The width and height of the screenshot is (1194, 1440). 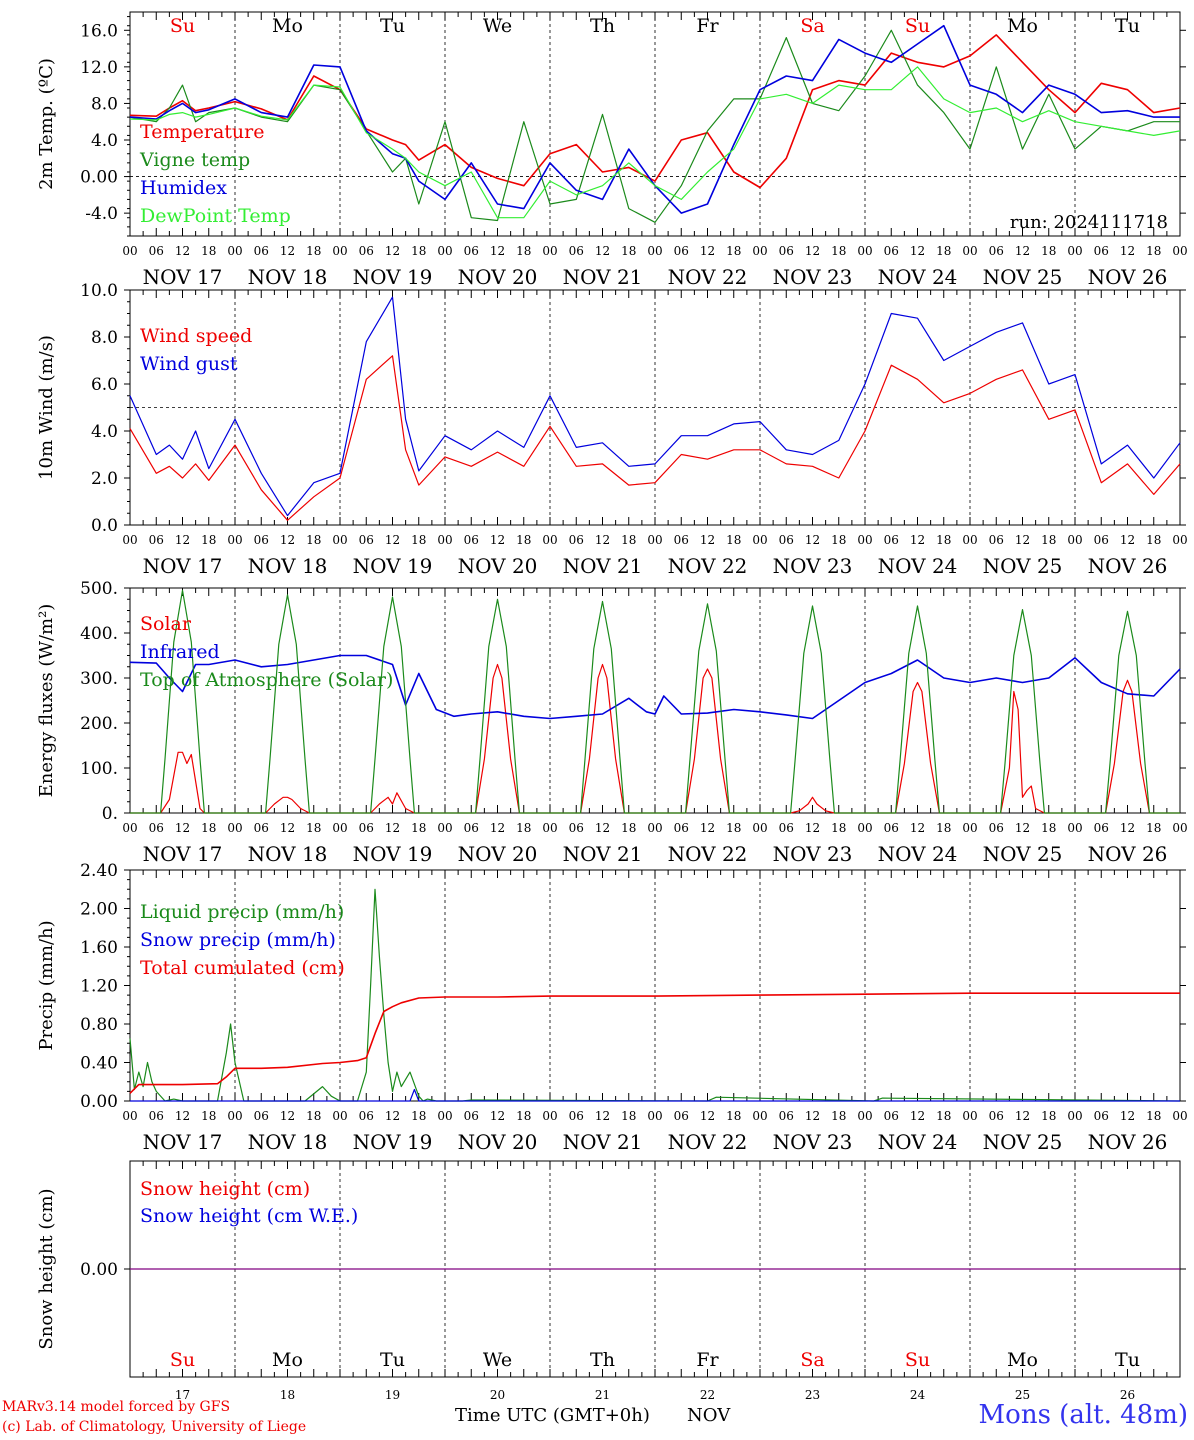 I want to click on day-number: 26, so click(x=1127, y=1395).